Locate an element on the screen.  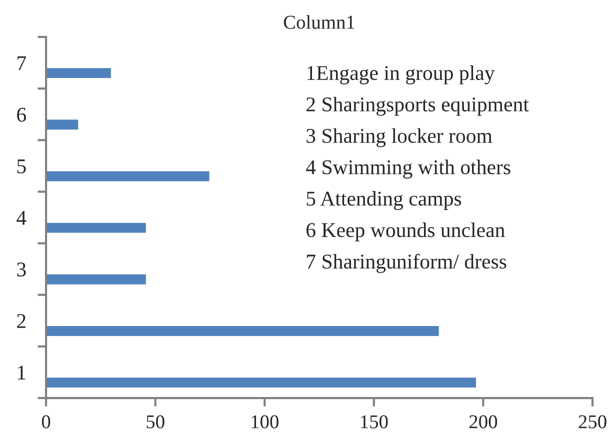
annotation: 6 Keep wounds unclean is located at coordinates (405, 232).